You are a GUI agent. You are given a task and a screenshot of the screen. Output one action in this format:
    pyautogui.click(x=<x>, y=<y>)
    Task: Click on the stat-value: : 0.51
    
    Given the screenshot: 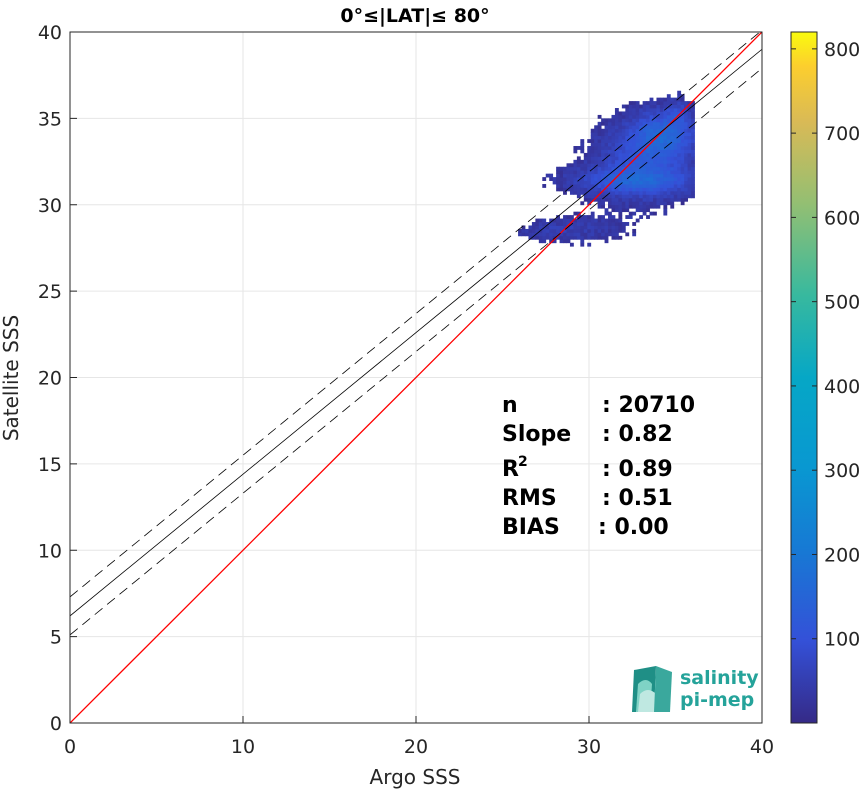 What is the action you would take?
    pyautogui.click(x=637, y=498)
    